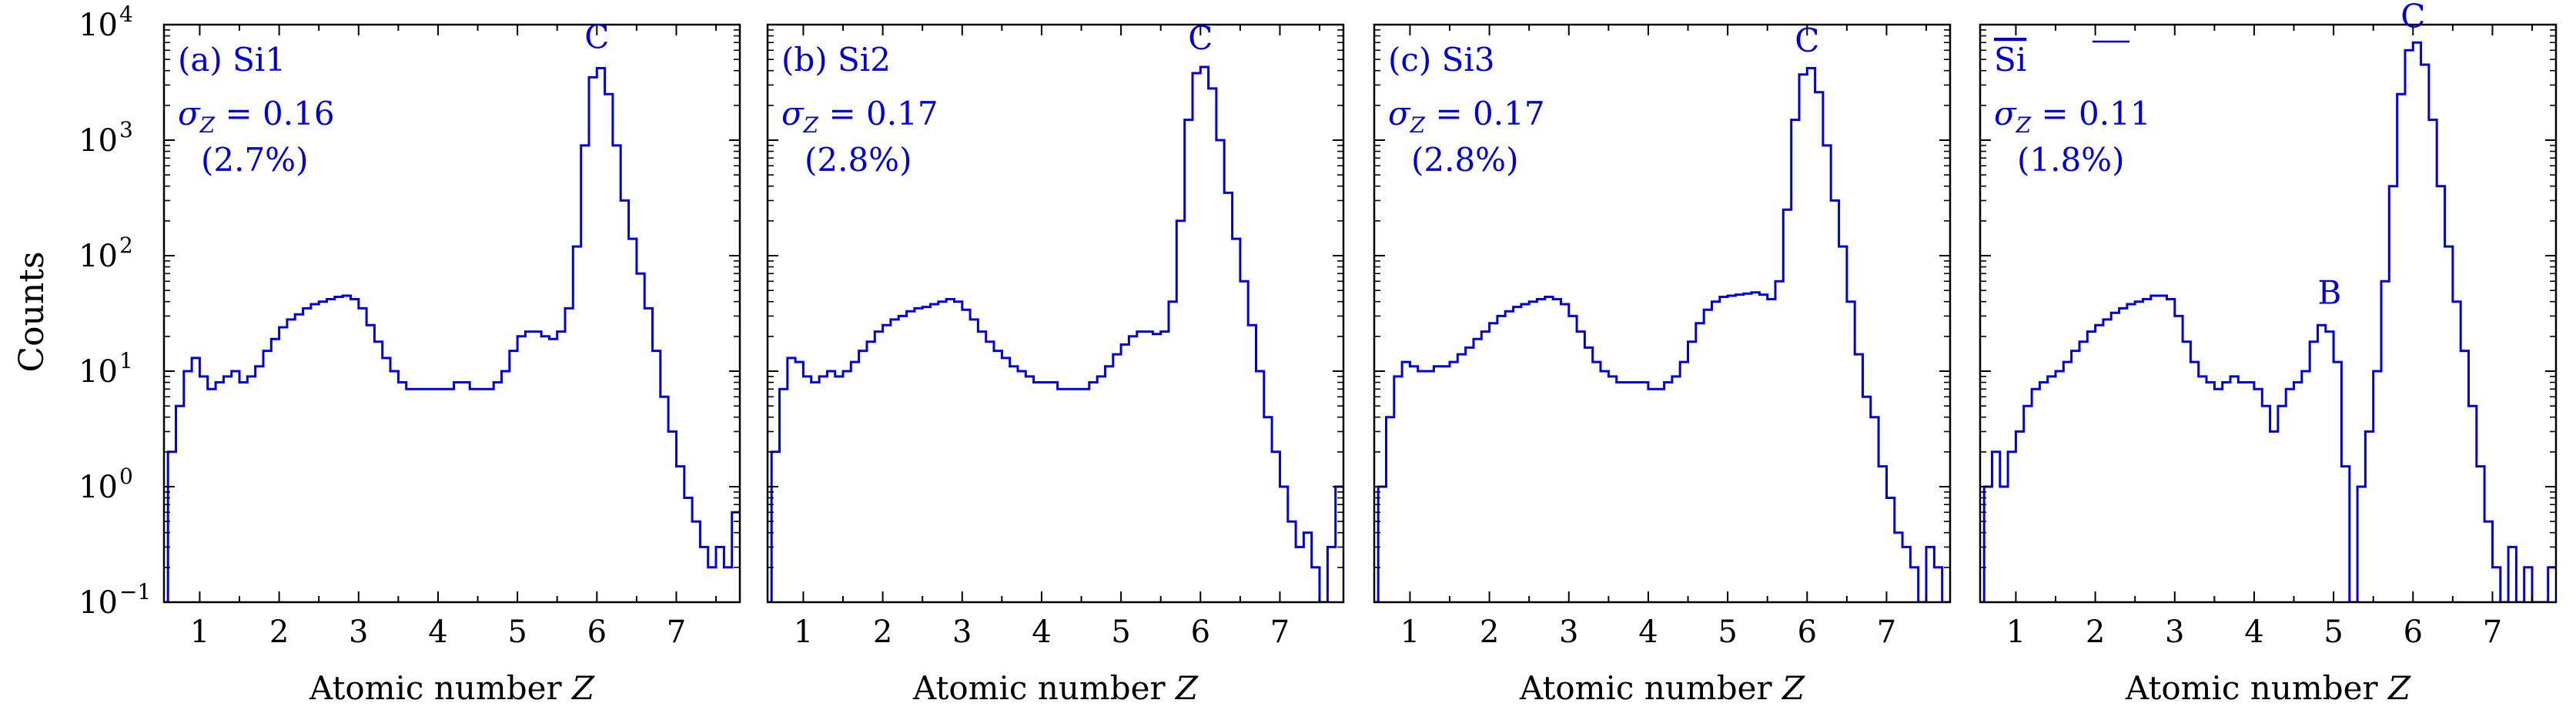 This screenshot has height=720, width=2576. I want to click on panel-title: (a) Si1, so click(232, 60).